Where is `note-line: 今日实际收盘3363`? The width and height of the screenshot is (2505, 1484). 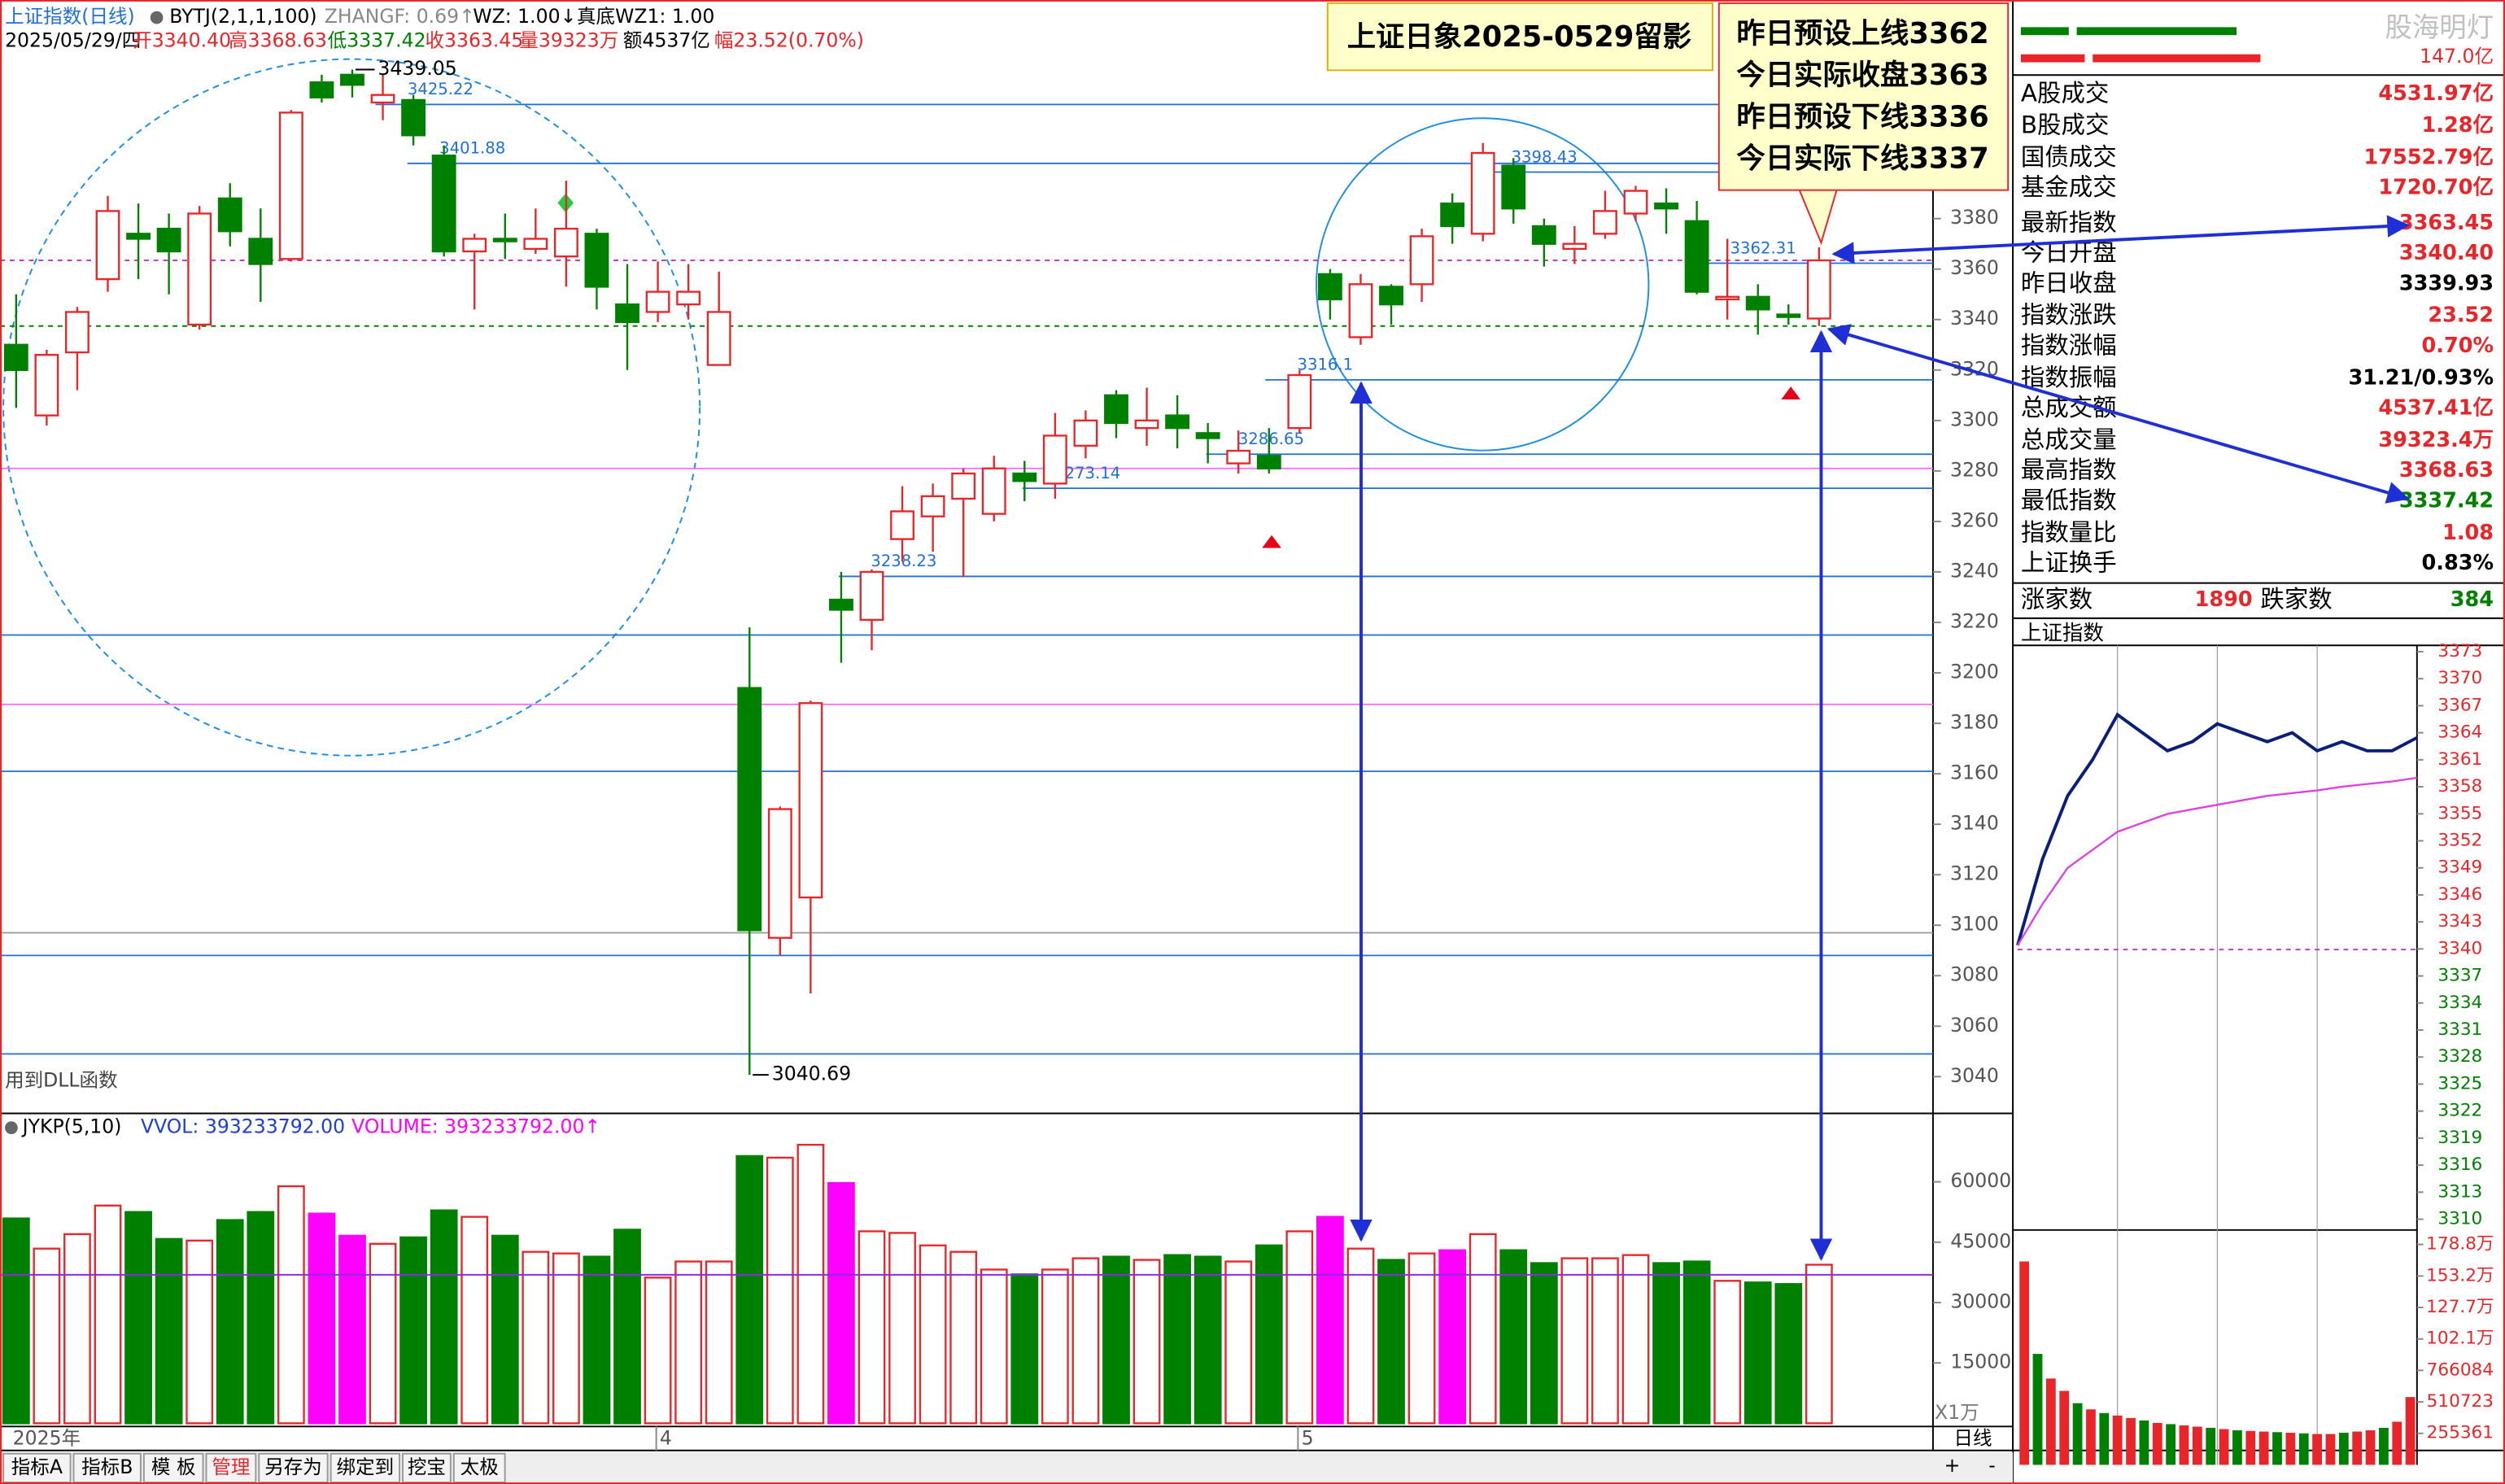 note-line: 今日实际收盘3363 is located at coordinates (1862, 75).